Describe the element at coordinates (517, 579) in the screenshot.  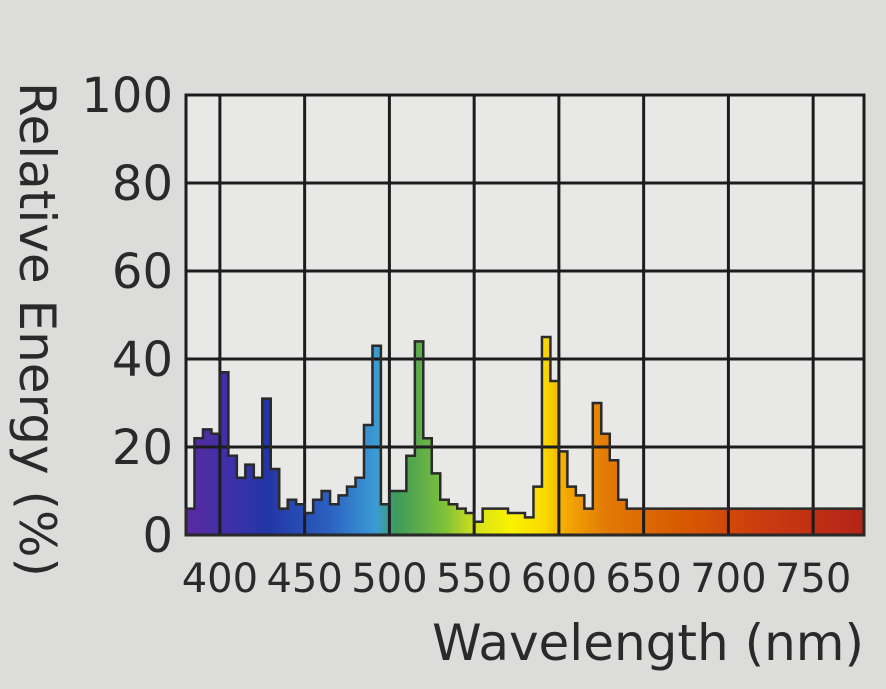
I see `x-tick-labels: 400 450 500 550 600 650 700 750` at that location.